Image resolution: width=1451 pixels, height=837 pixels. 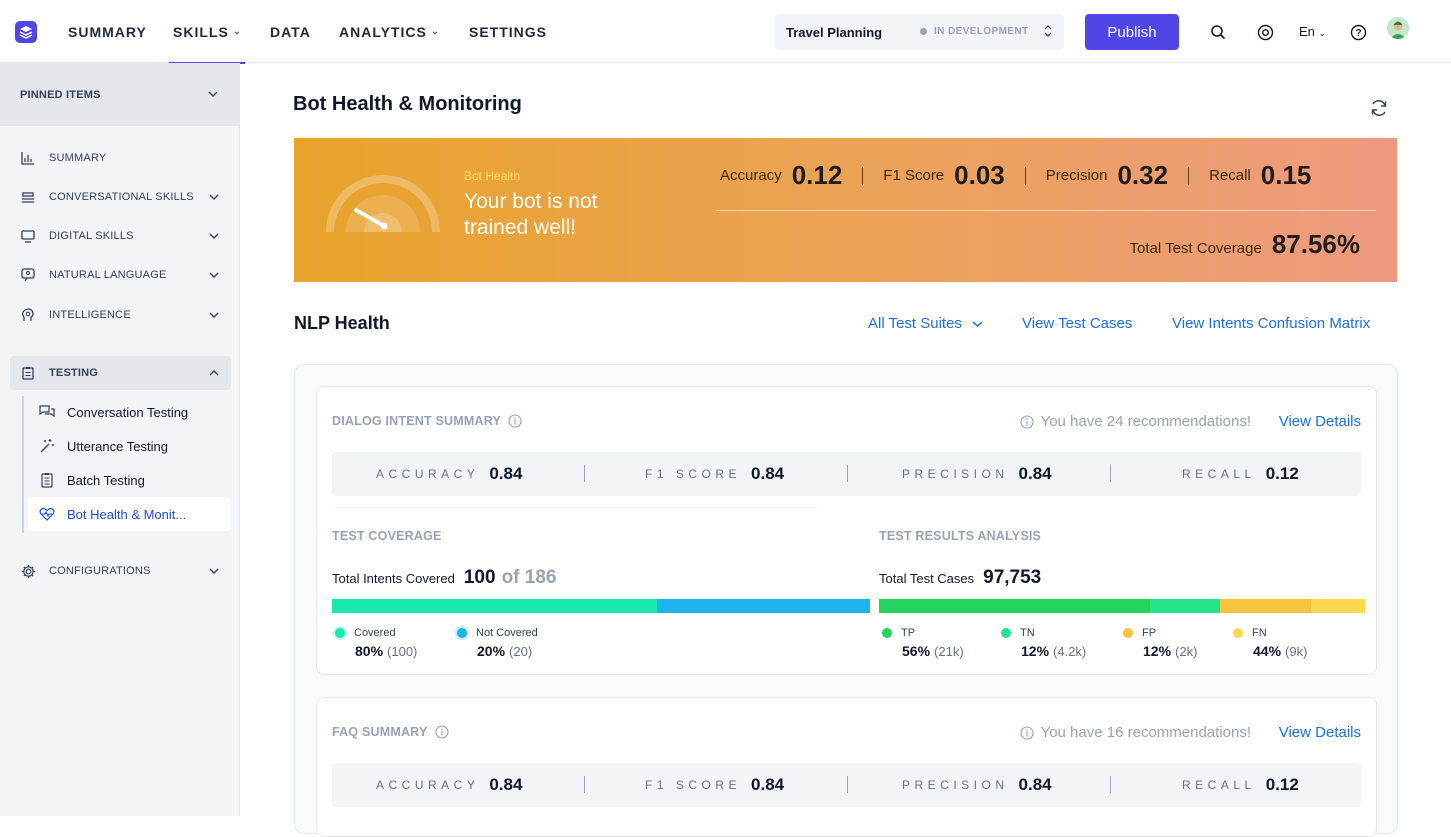 I want to click on test-results-title: TEST RESULTS ANALYSIS, so click(x=960, y=536).